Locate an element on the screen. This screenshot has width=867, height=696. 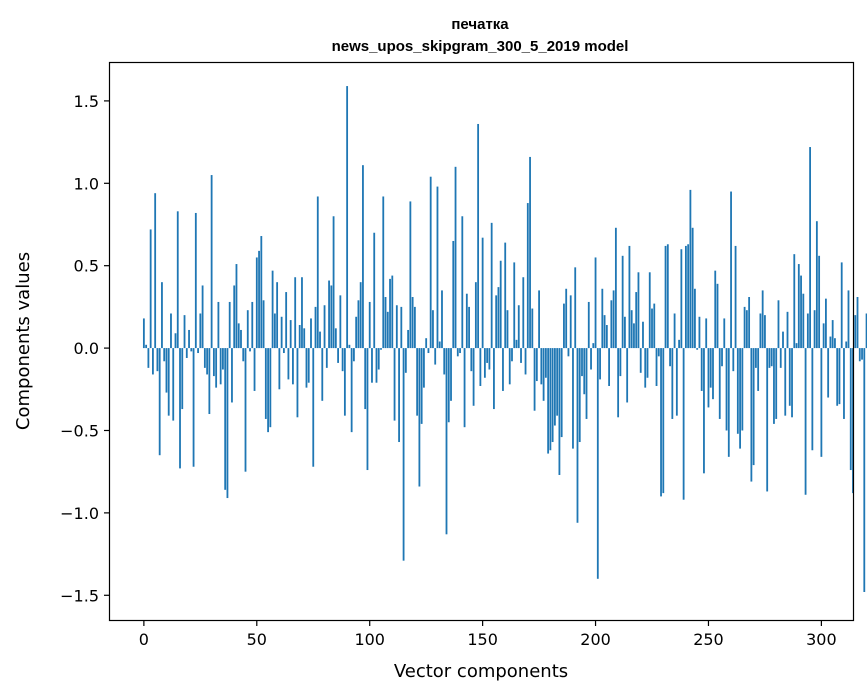
y-tick-label: −1.0 is located at coordinates (79, 513).